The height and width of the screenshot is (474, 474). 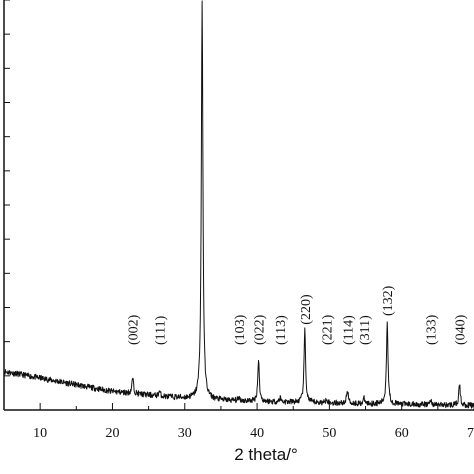 I want to click on peak-label: (133), so click(x=432, y=329).